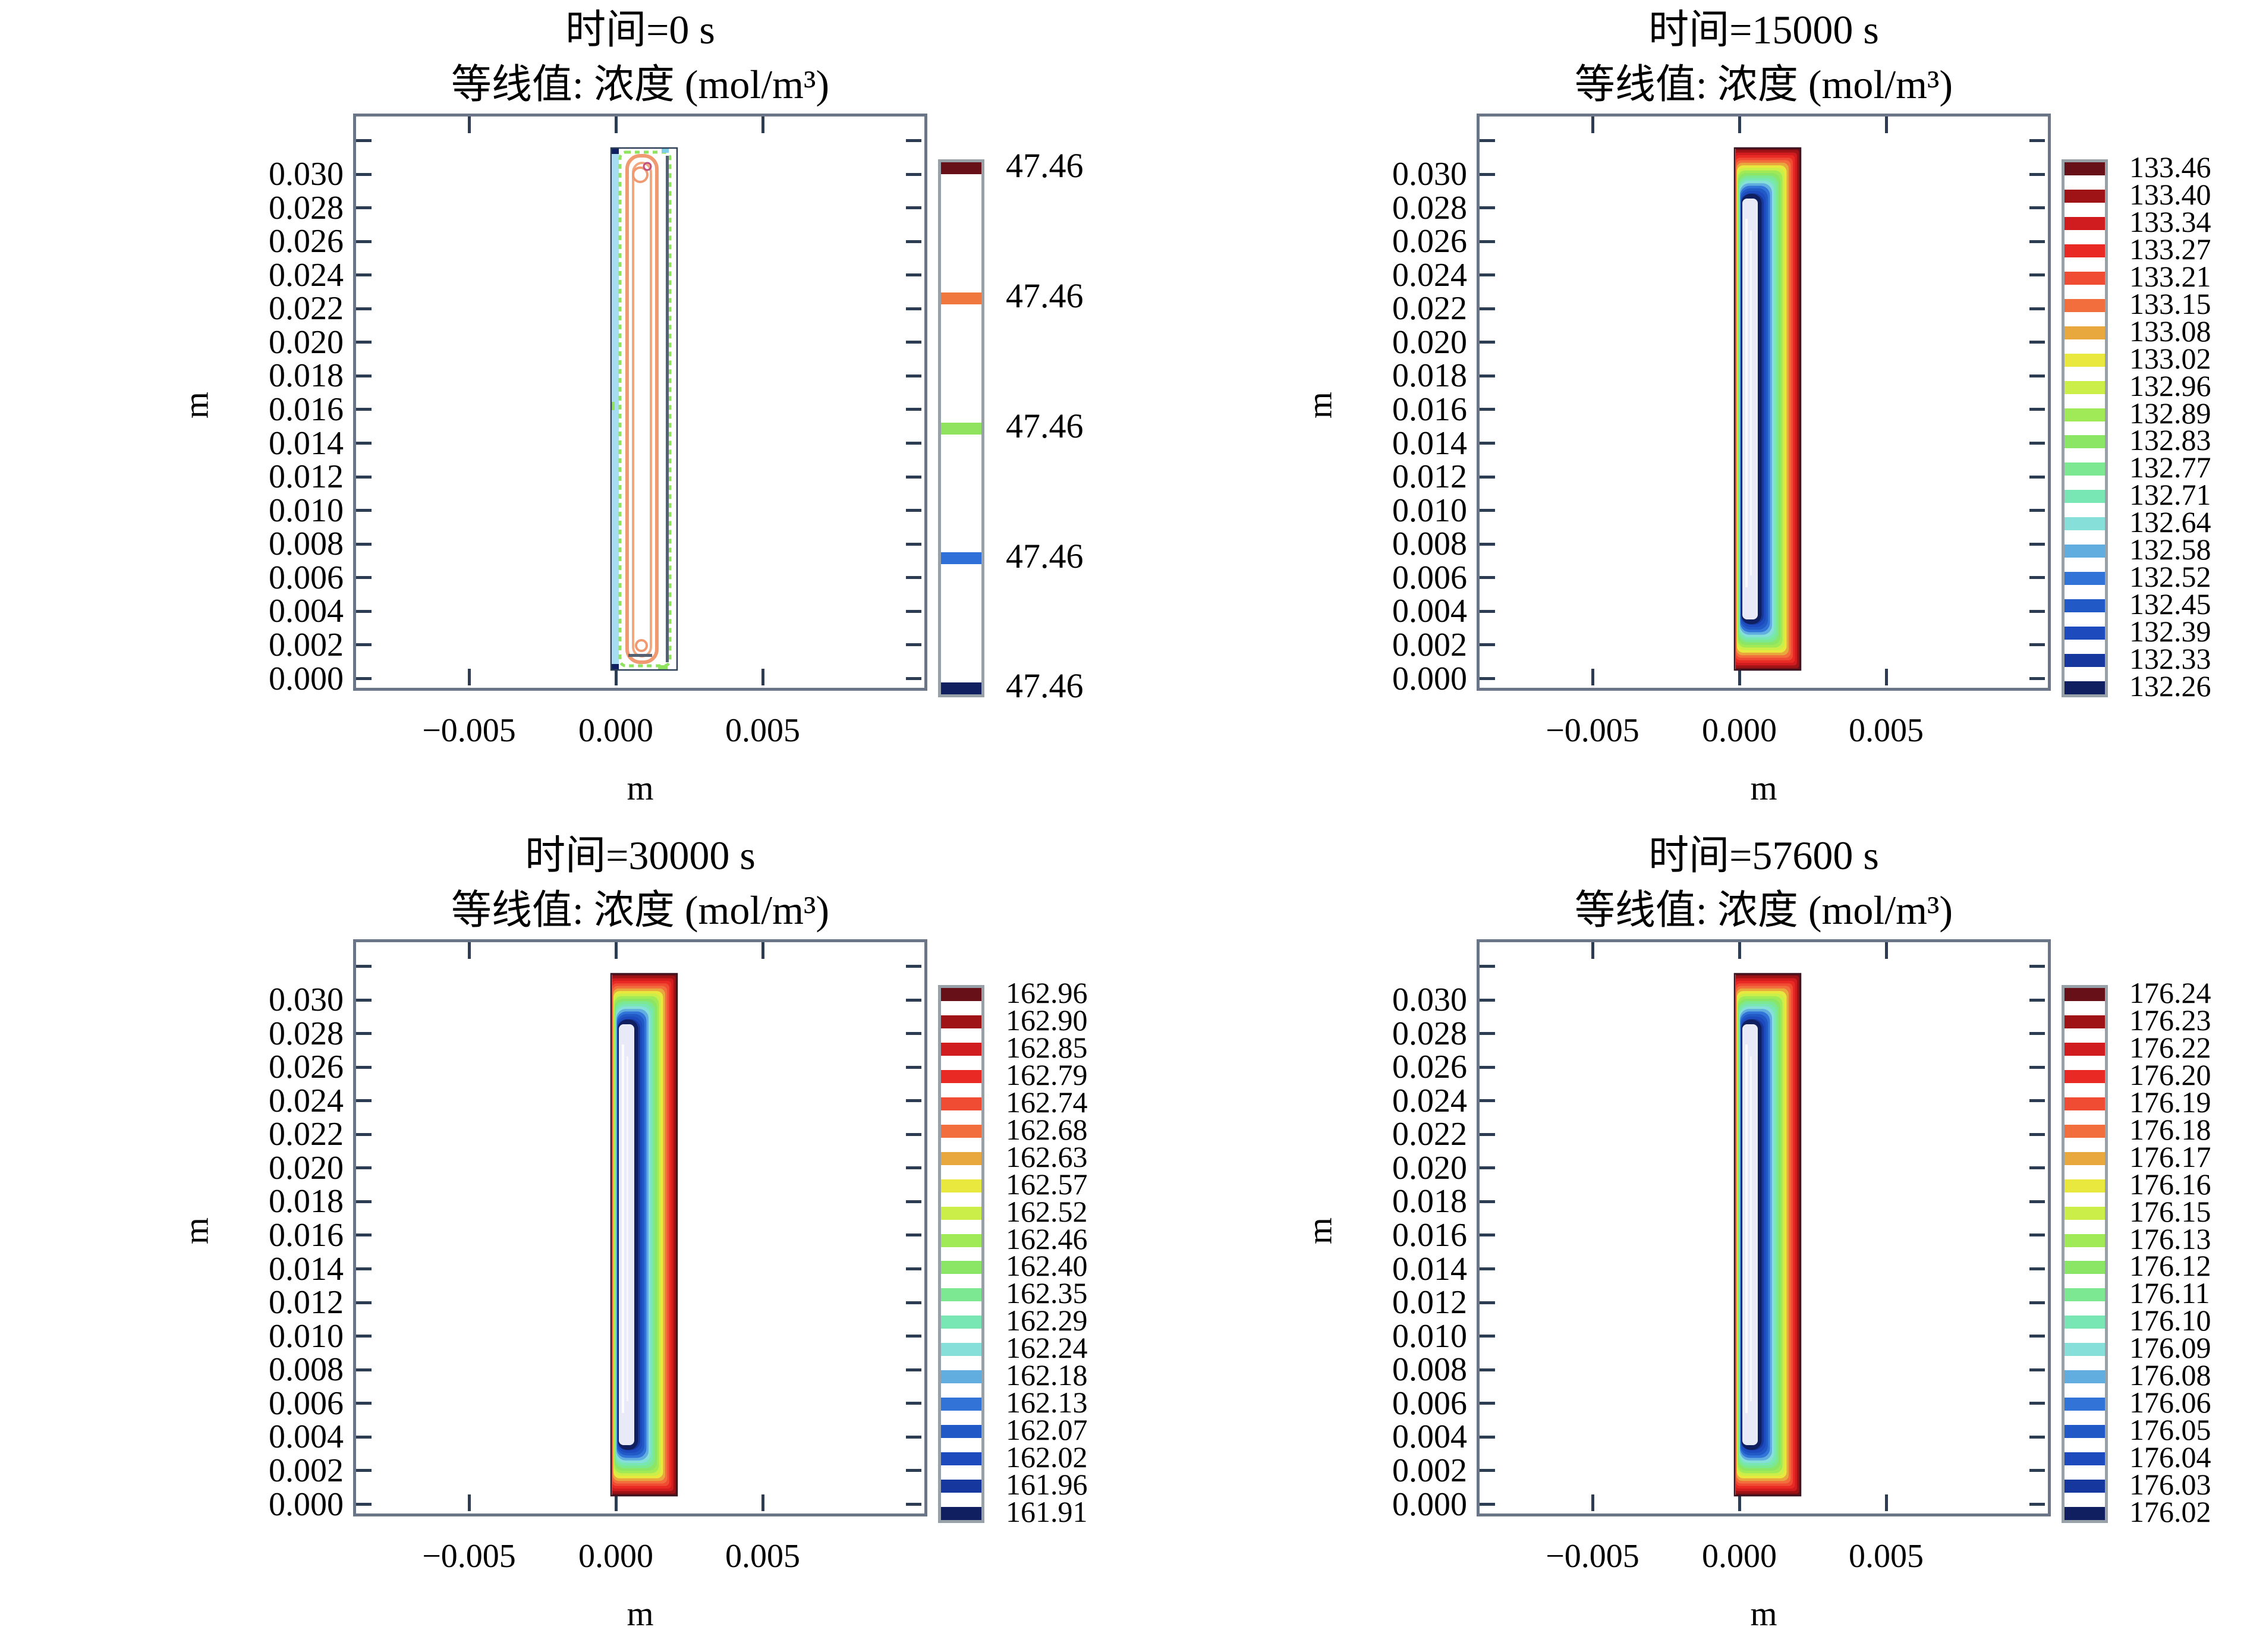  What do you see at coordinates (306, 1370) in the screenshot?
I see `y-tick-label: 0.008` at bounding box center [306, 1370].